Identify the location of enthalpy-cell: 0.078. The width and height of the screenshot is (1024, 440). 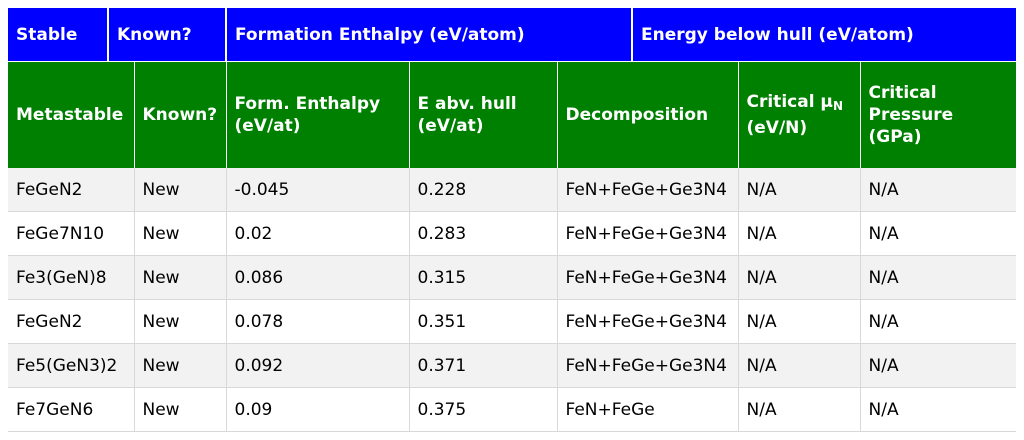
(318, 321).